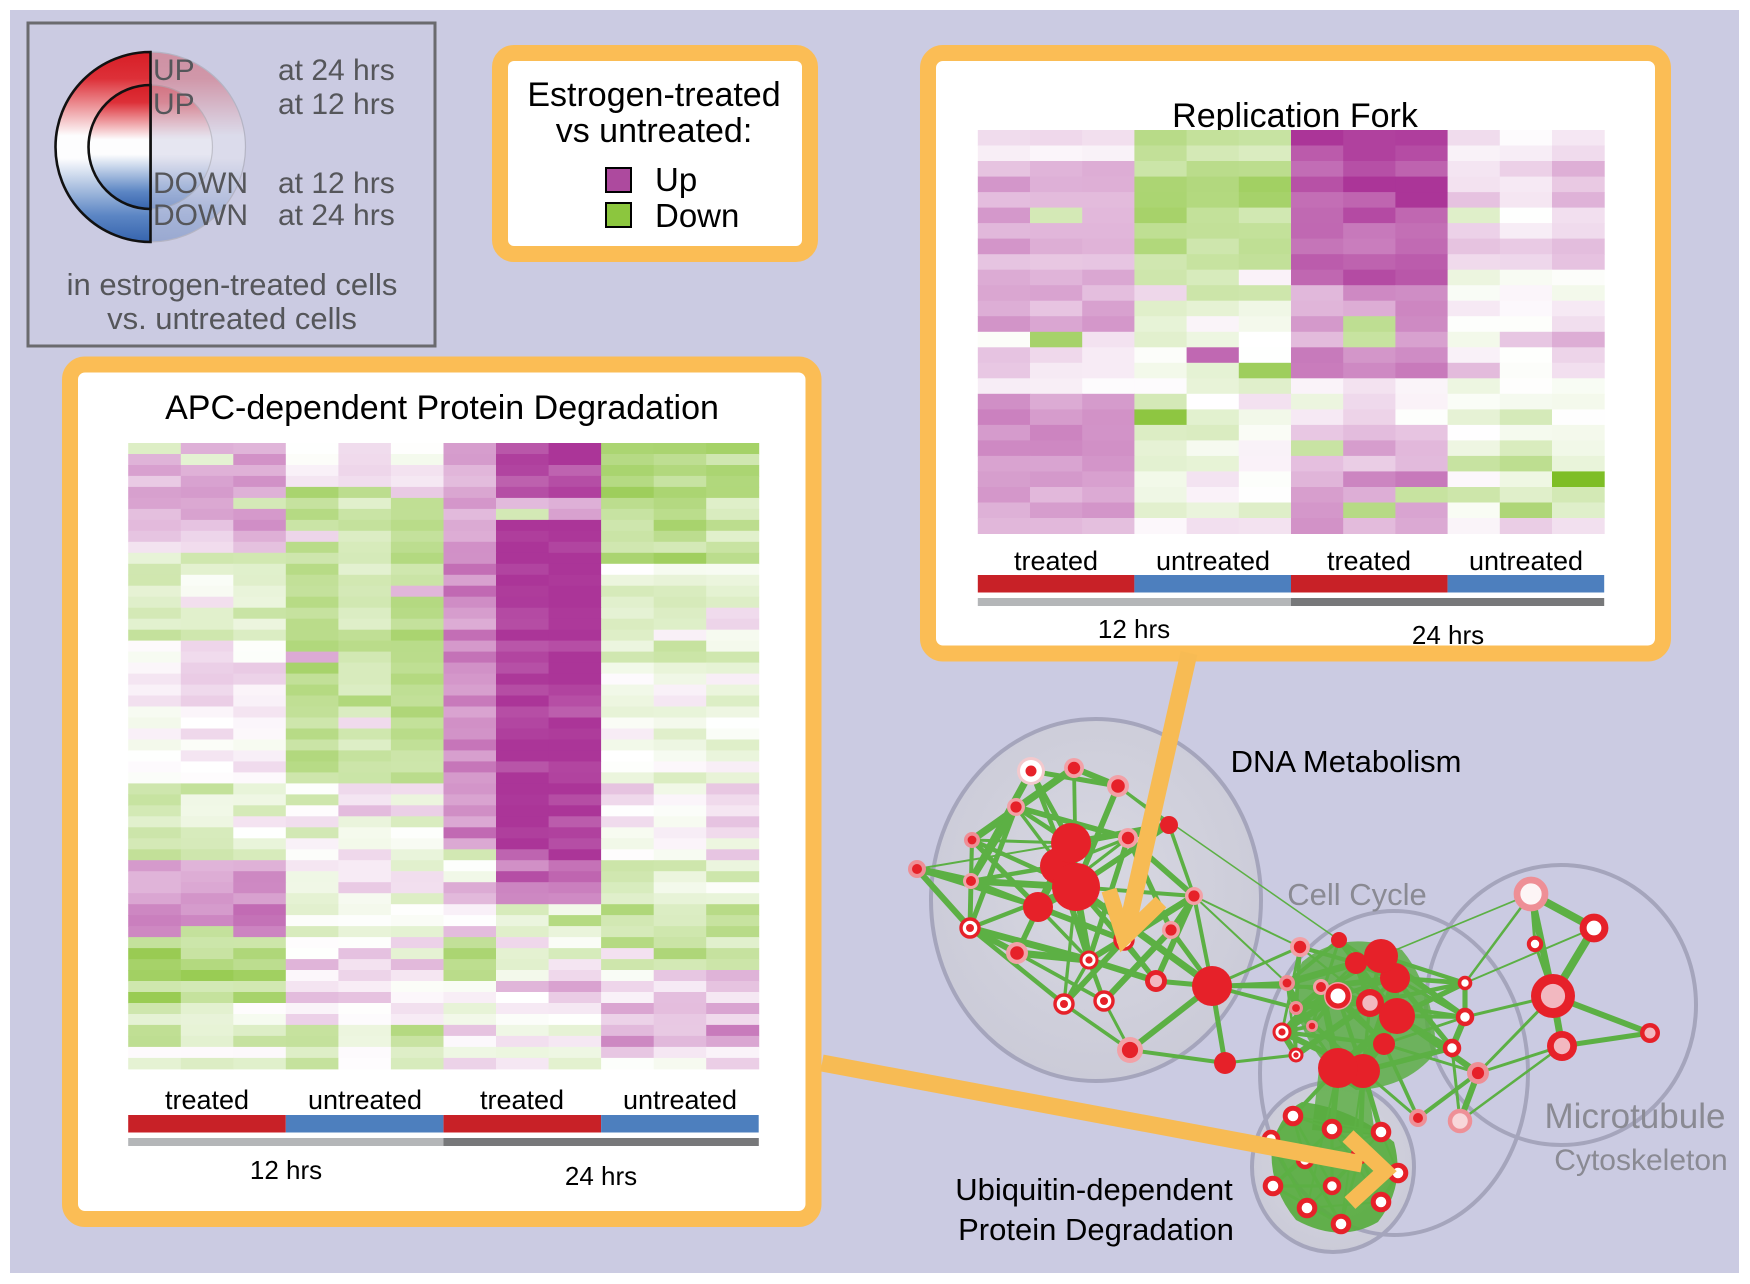 The height and width of the screenshot is (1284, 1750). I want to click on svg-text: Replication Fork, so click(1295, 116).